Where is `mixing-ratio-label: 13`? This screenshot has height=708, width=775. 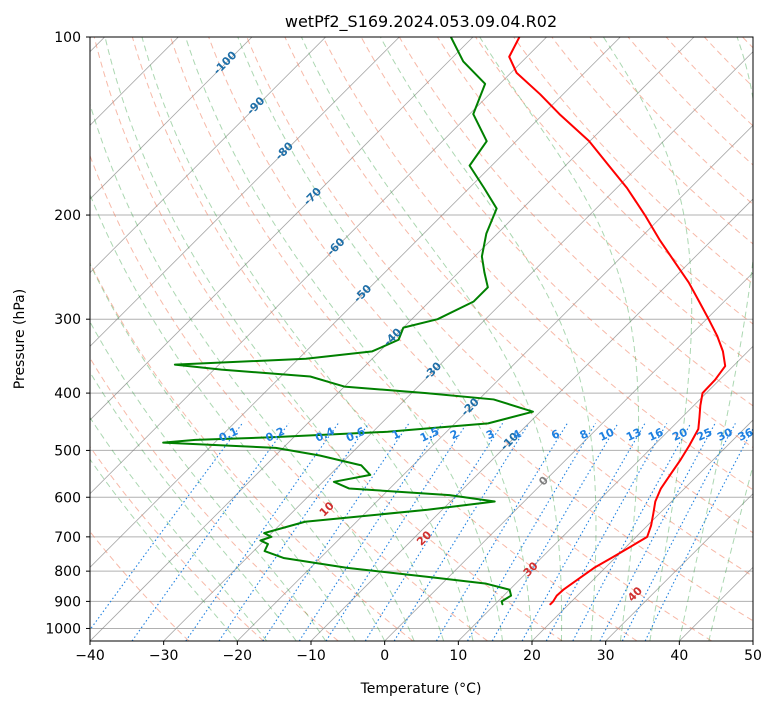
mixing-ratio-label: 13 is located at coordinates (633, 435).